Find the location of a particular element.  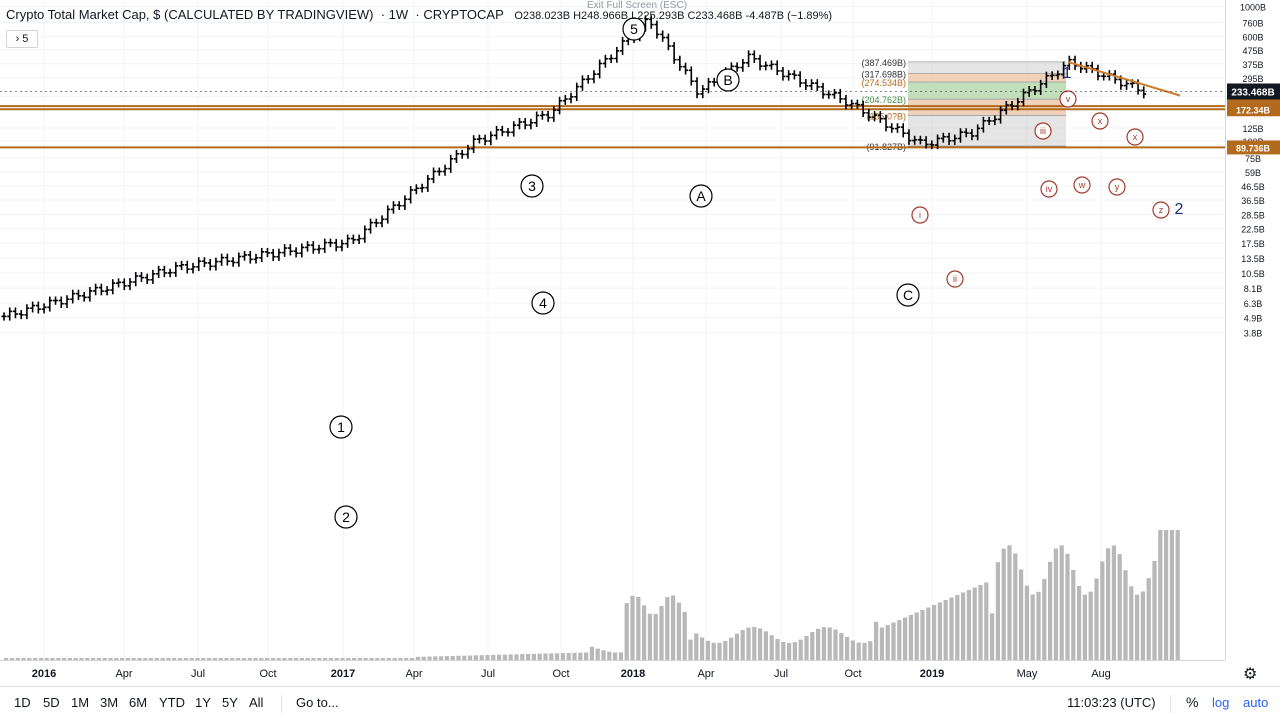

wave-label: C is located at coordinates (908, 295).